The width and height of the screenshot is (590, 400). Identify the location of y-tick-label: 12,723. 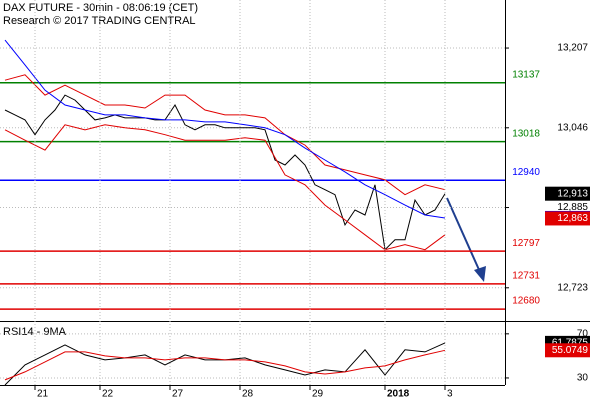
(572, 287).